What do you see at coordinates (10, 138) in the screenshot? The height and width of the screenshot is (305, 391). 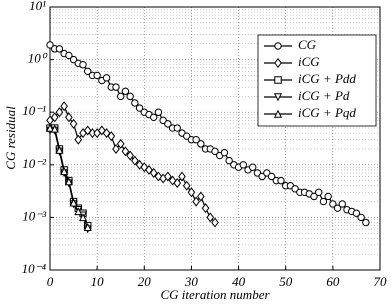 I see `y-axis-label: CG residual` at bounding box center [10, 138].